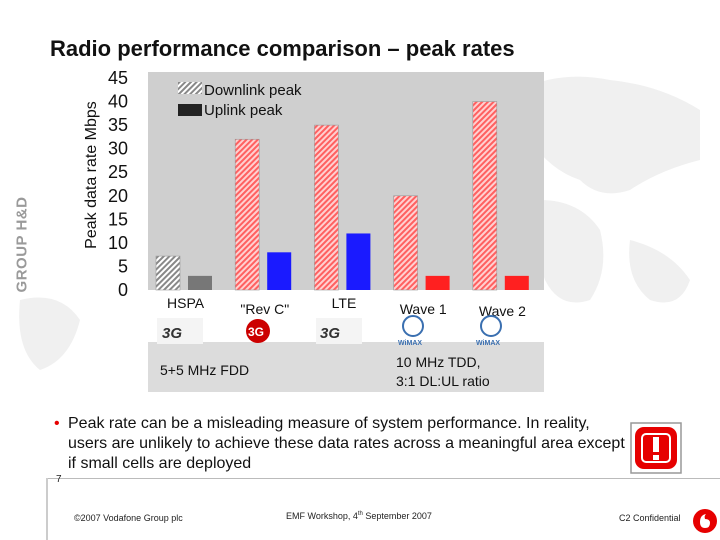 This screenshot has width=720, height=540. Describe the element at coordinates (253, 90) in the screenshot. I see `legend-label-downlink: Downlink peak` at that location.